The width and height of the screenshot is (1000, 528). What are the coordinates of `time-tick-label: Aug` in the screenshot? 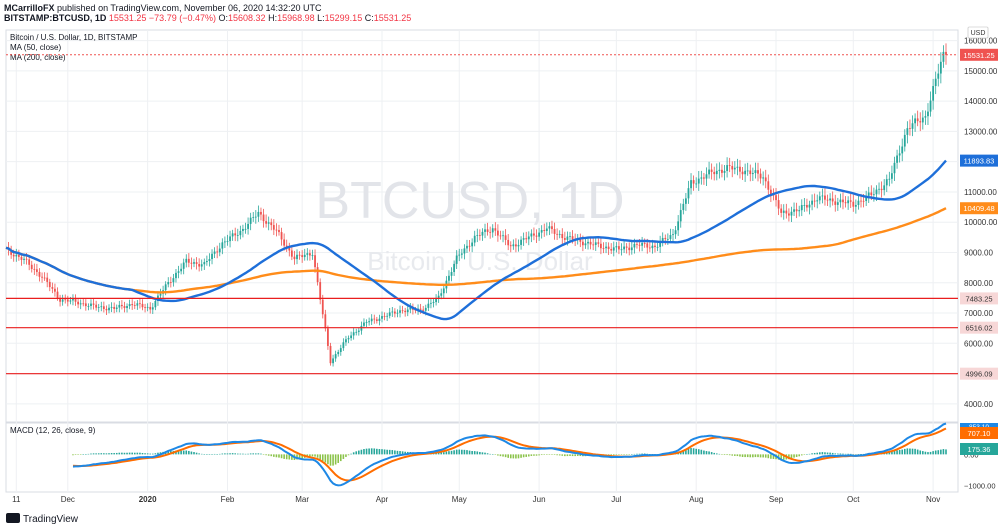 It's located at (696, 499).